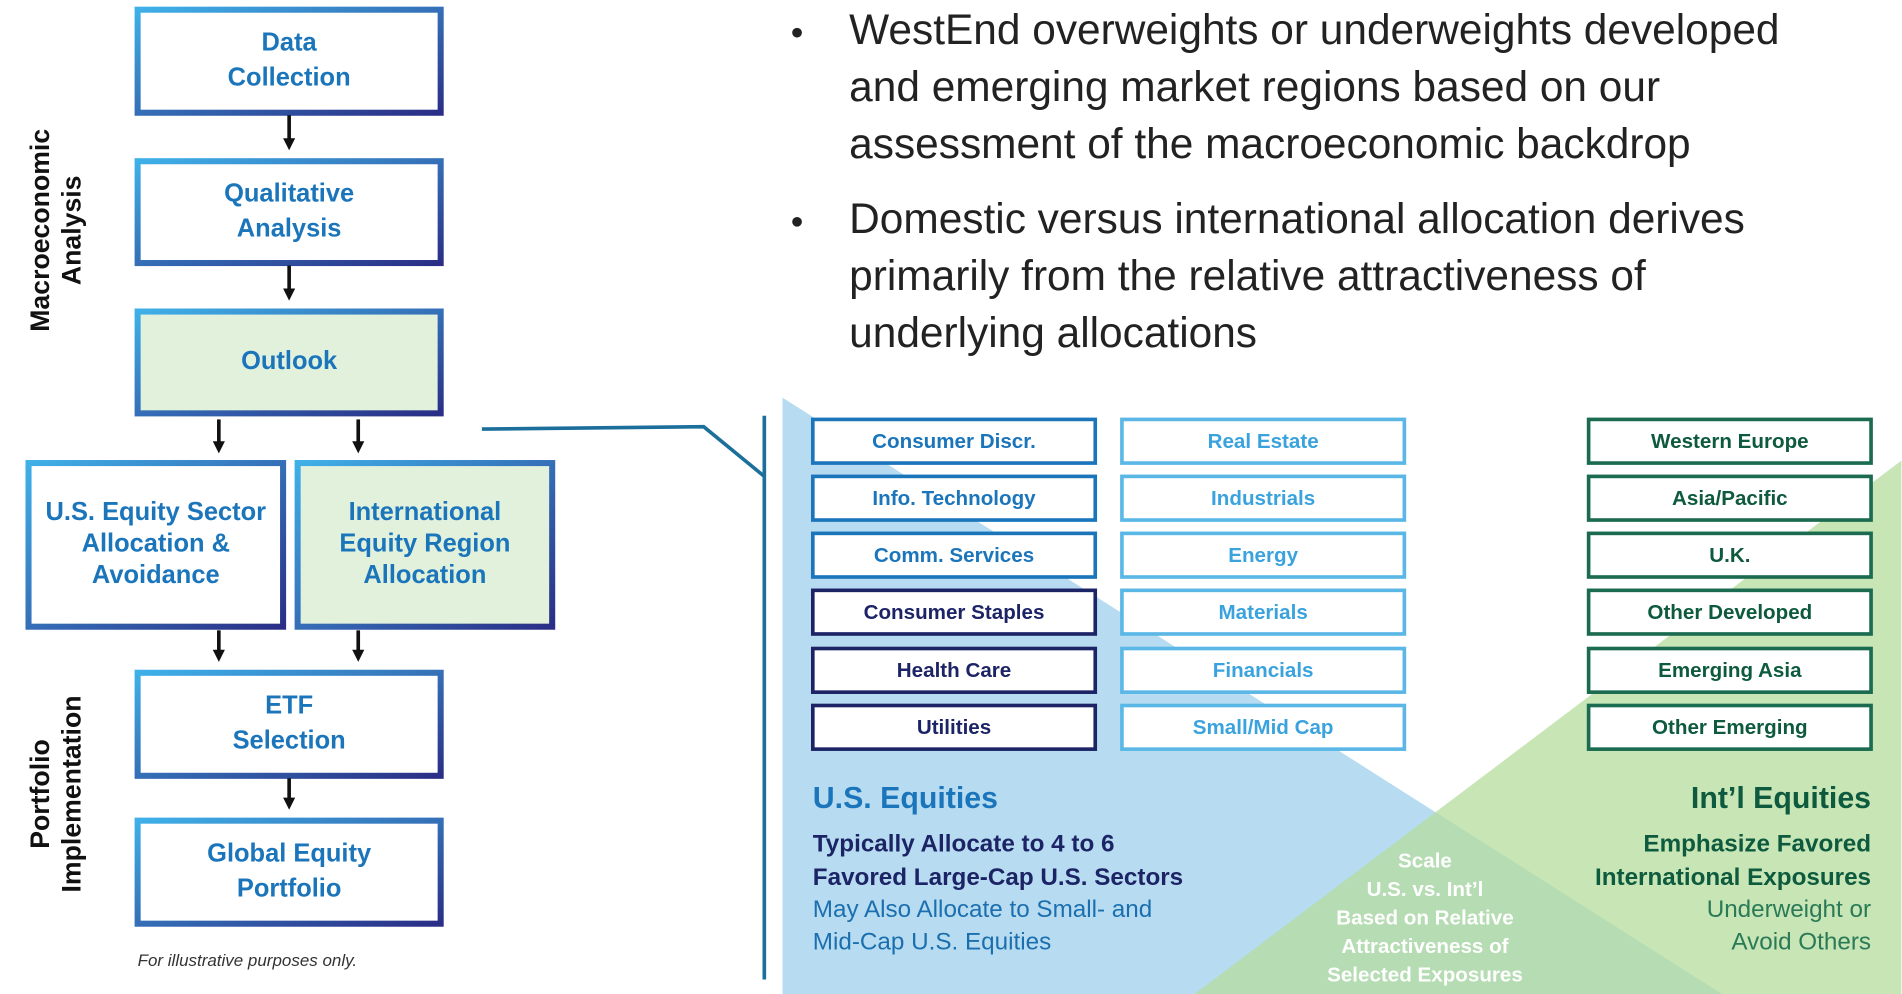  I want to click on allocation-tag-label: Energy, so click(1263, 555).